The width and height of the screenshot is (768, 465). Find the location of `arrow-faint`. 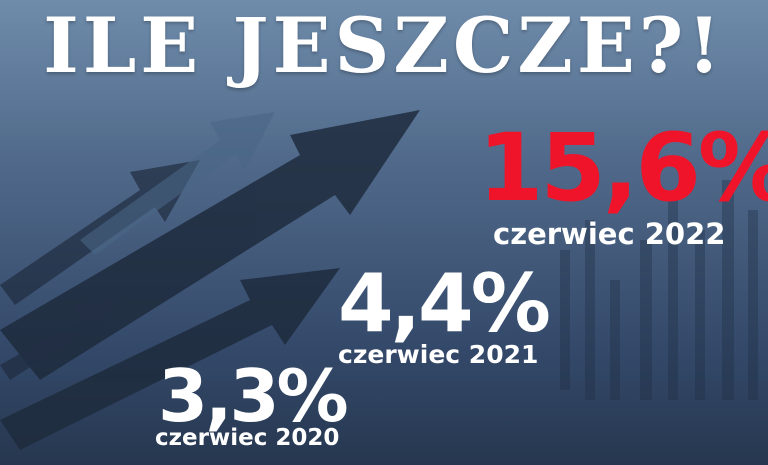

arrow-faint is located at coordinates (177, 183).